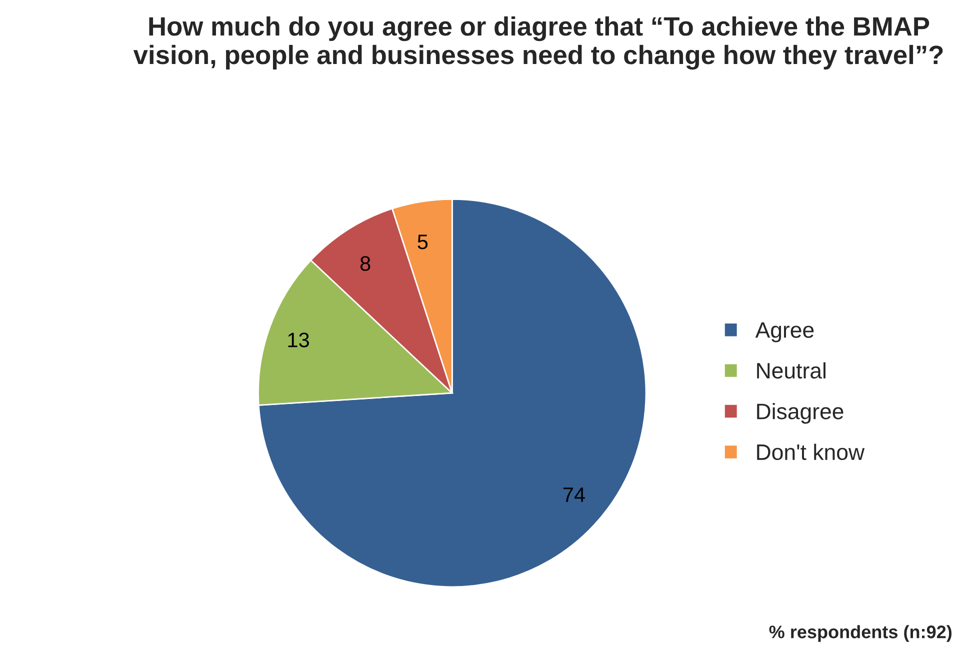 This screenshot has width=962, height=655. What do you see at coordinates (574, 495) in the screenshot?
I see `data-label: 74` at bounding box center [574, 495].